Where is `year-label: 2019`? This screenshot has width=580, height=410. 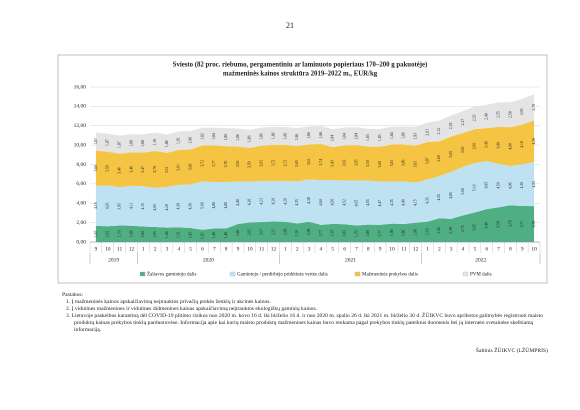 year-label: 2019 is located at coordinates (113, 260).